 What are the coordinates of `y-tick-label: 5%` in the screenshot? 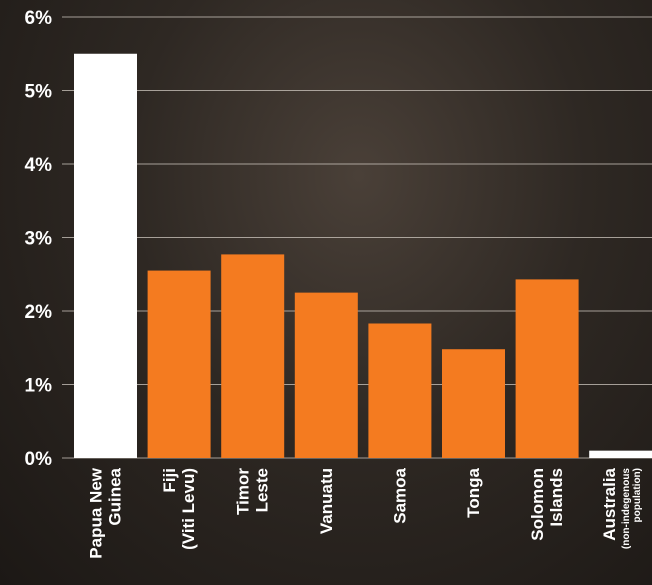 It's located at (39, 92).